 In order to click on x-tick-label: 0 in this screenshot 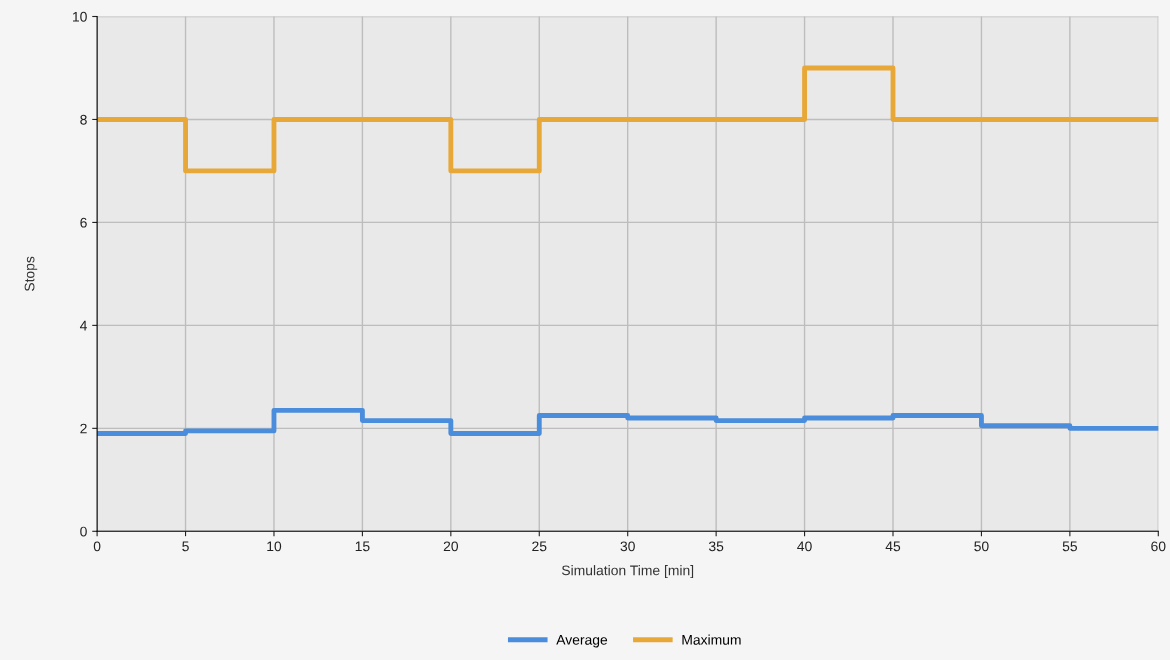, I will do `click(97, 546)`.